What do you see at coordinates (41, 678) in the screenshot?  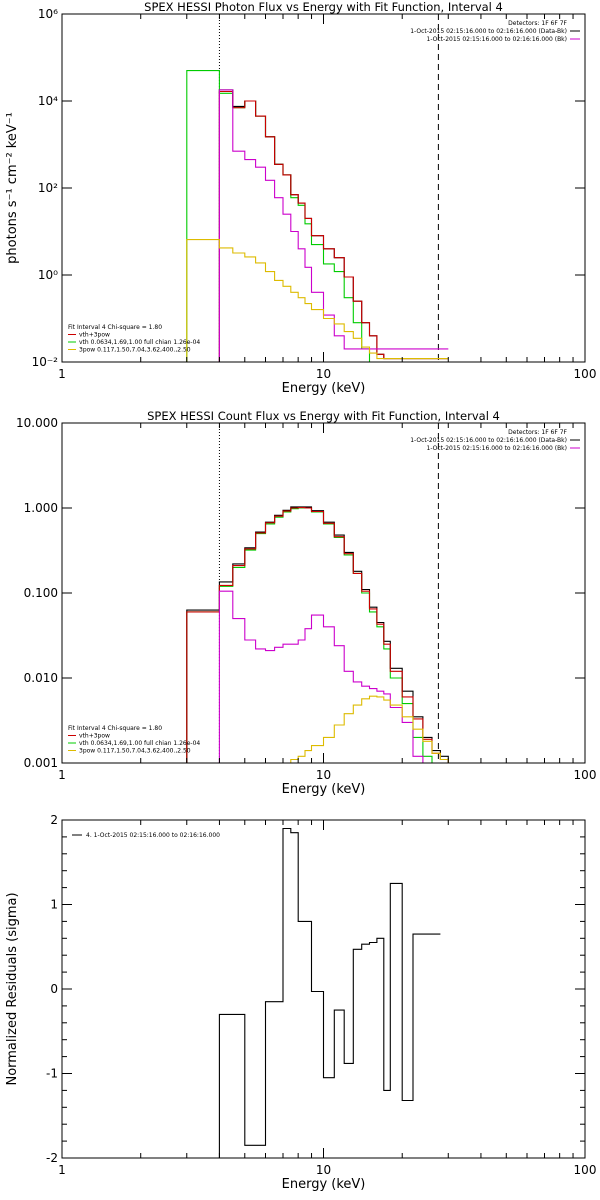 I see `y-tick-label: 0.010` at bounding box center [41, 678].